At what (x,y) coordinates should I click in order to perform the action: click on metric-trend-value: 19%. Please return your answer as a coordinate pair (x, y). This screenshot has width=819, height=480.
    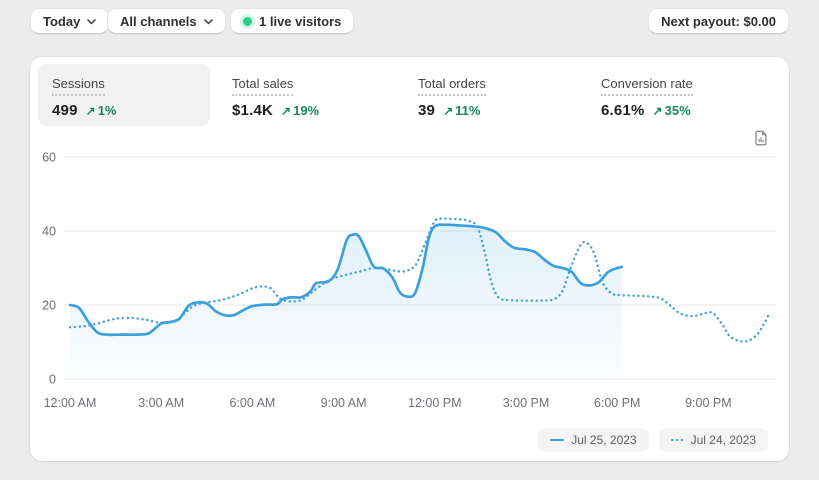
    Looking at the image, I should click on (306, 110).